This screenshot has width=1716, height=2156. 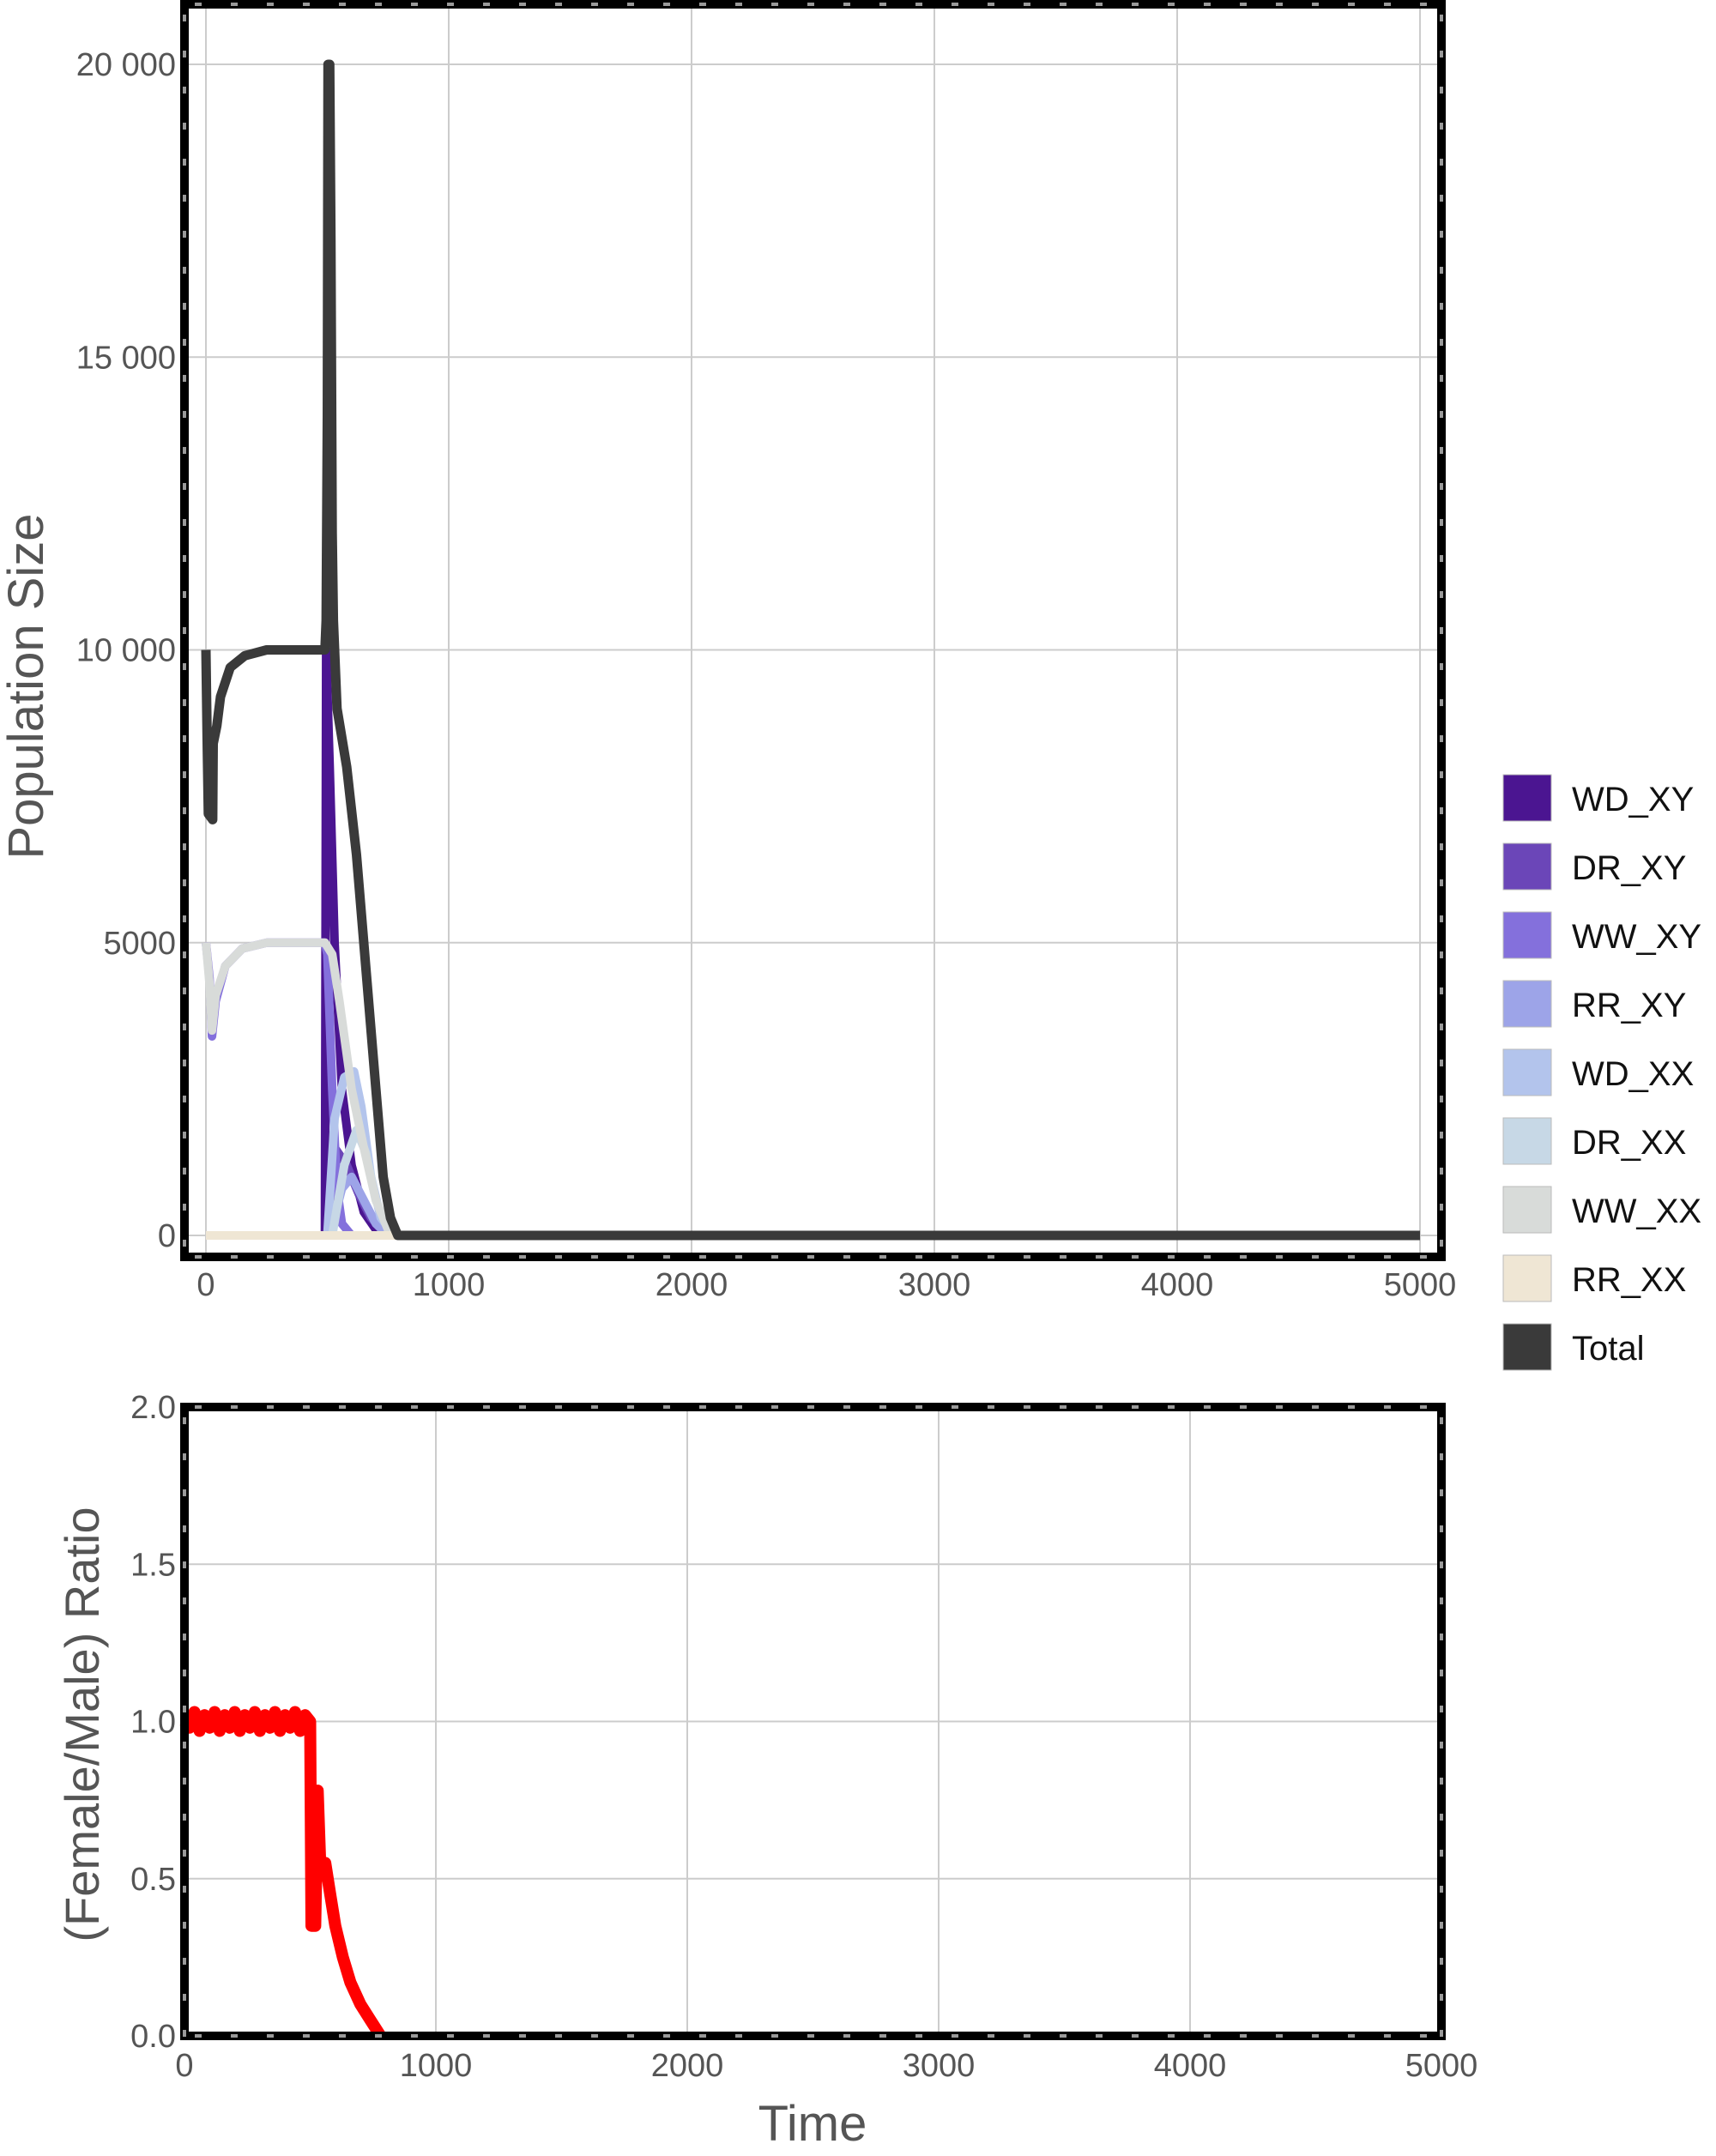 What do you see at coordinates (153, 1565) in the screenshot?
I see `ratio-y-tick-label: 1.5` at bounding box center [153, 1565].